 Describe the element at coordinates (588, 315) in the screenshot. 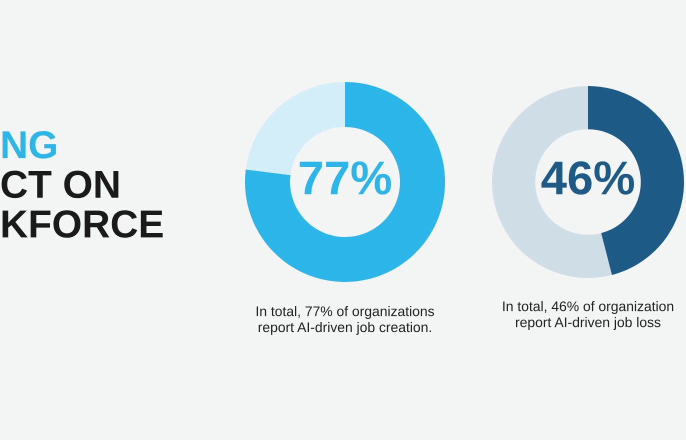

I see `text: In total, 46% of organization report AI-driven job loss` at that location.